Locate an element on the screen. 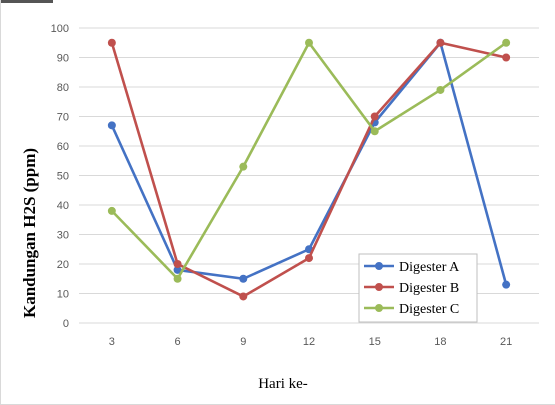 The image size is (555, 405). x-axis-title: Hari ke- is located at coordinates (283, 384).